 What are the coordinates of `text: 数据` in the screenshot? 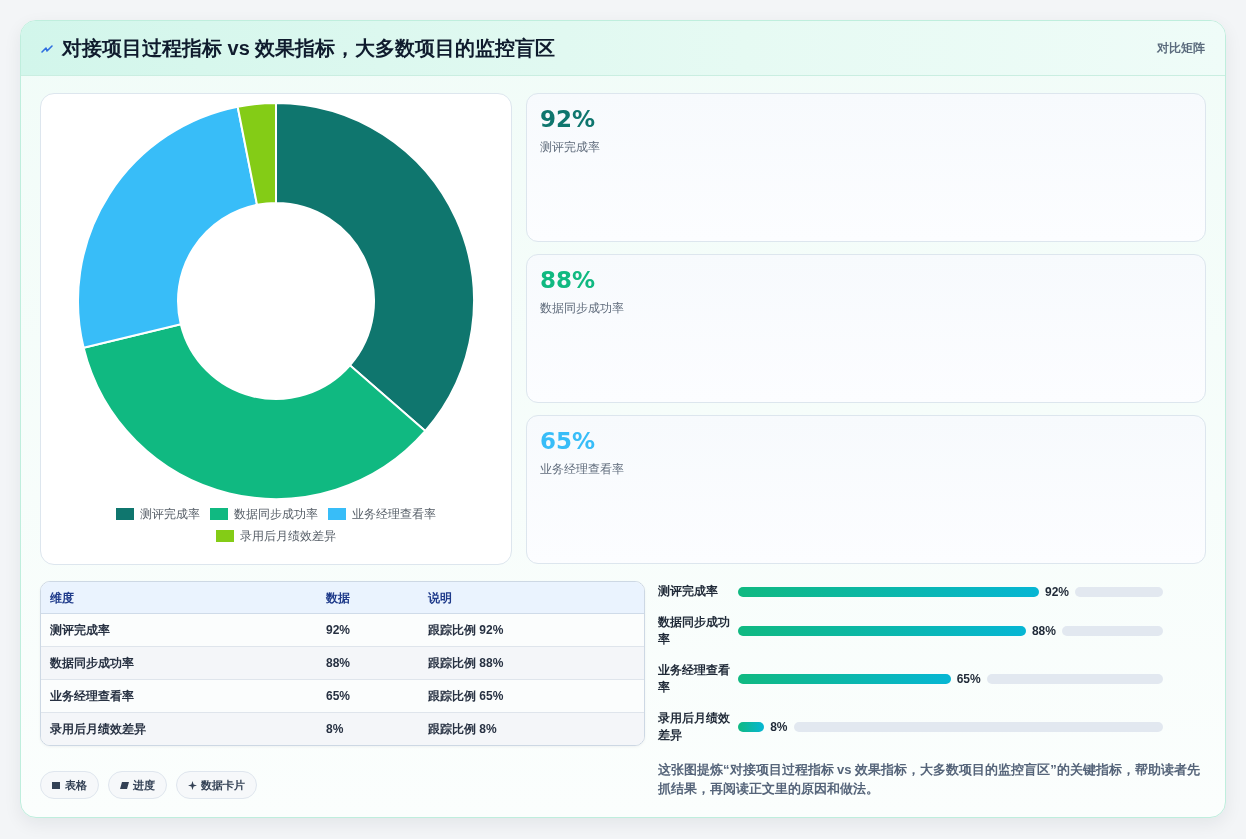 It's located at (338, 598).